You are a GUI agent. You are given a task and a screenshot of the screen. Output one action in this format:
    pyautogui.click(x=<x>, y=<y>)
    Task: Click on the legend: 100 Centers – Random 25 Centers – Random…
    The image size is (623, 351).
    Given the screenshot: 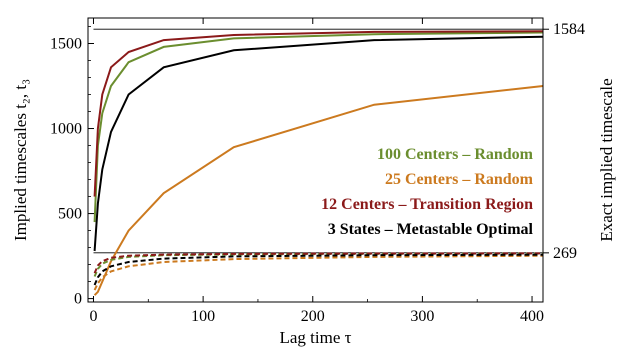 What is the action you would take?
    pyautogui.click(x=427, y=192)
    